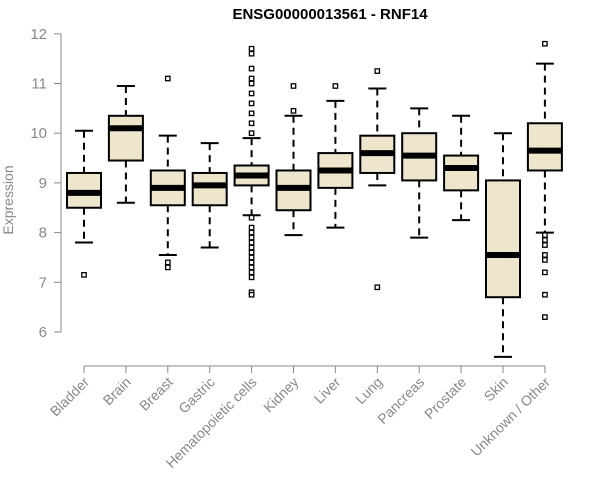 The height and width of the screenshot is (500, 600). I want to click on x-tick-label: Unknown / Other, so click(510, 417).